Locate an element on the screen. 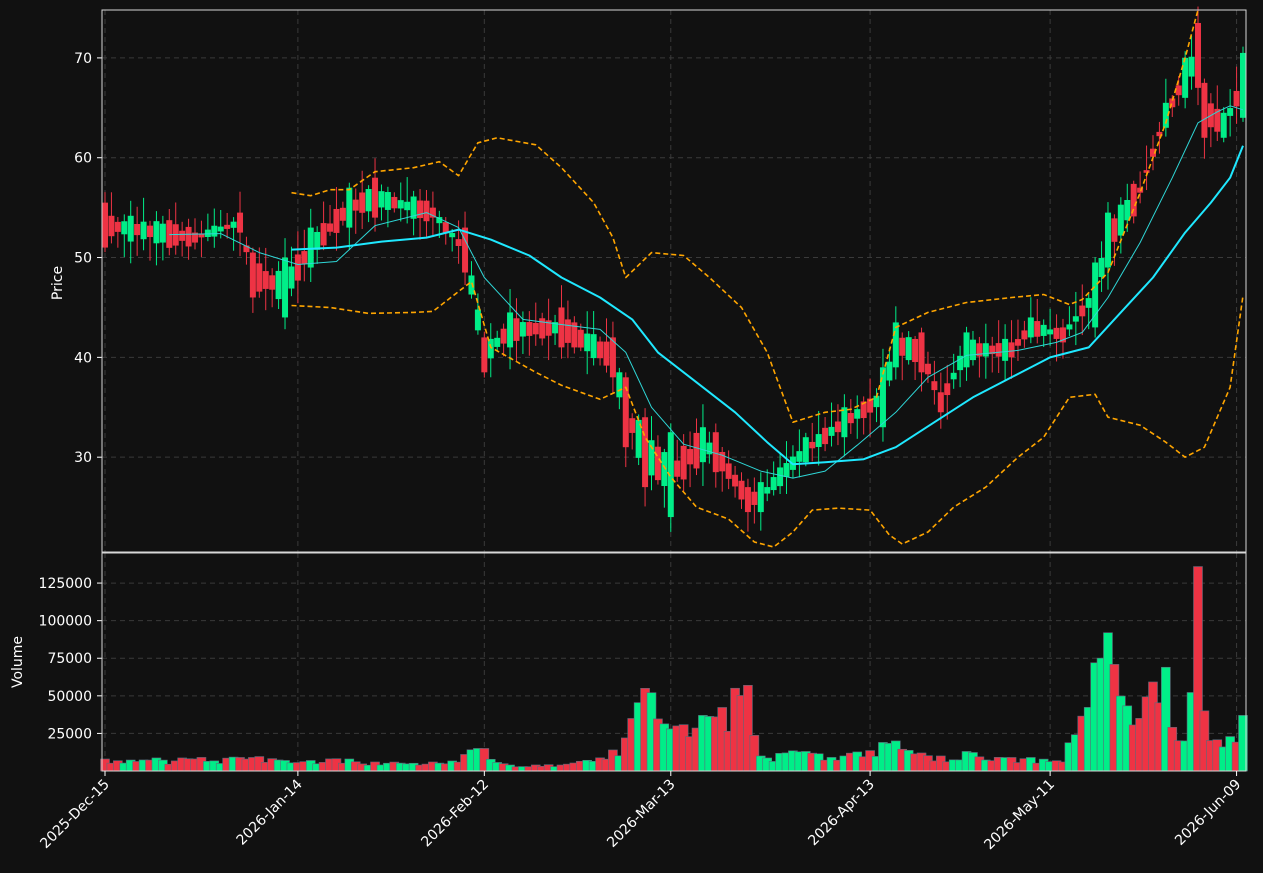 This screenshot has width=1263, height=873. price-axis-label: Price is located at coordinates (58, 283).